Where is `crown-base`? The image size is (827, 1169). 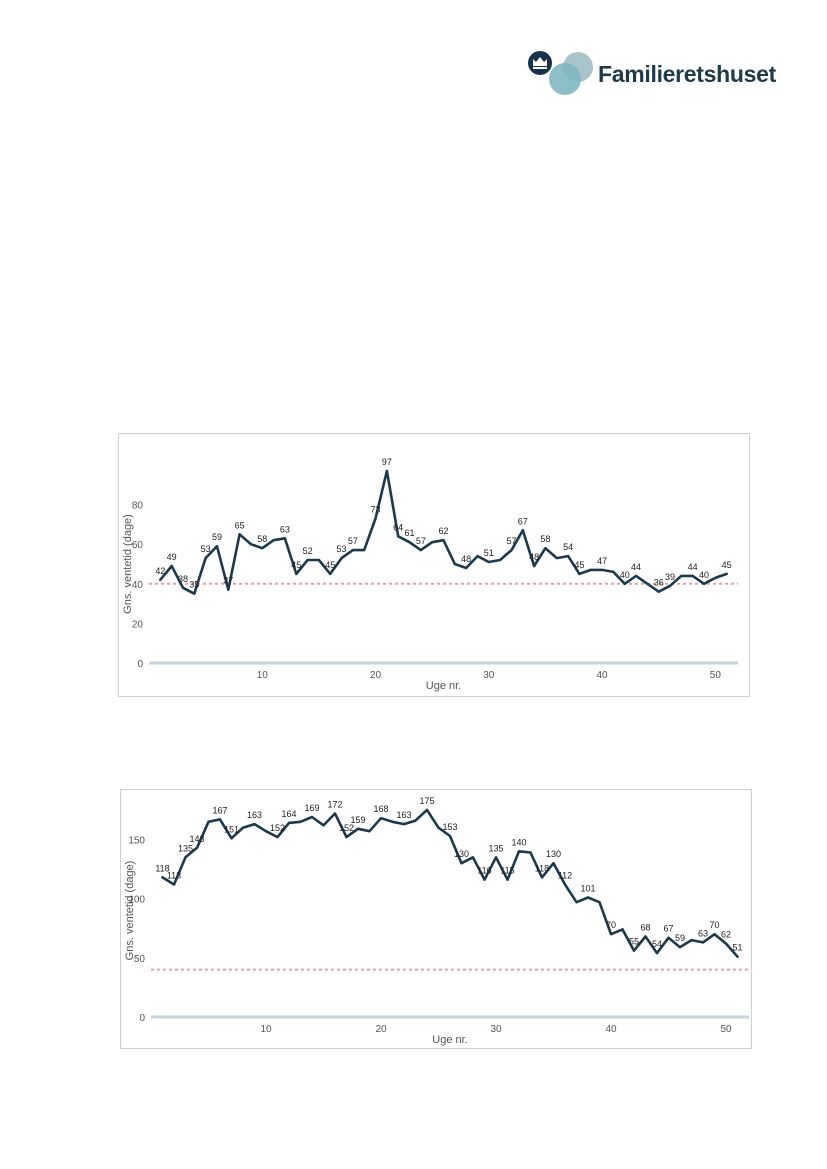
crown-base is located at coordinates (540, 68).